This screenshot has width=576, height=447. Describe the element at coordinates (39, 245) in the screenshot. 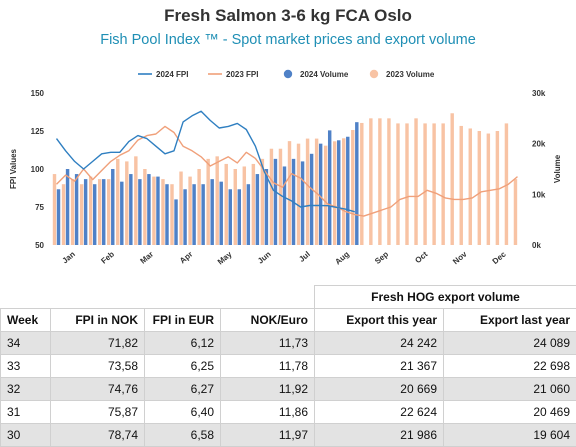

I see `y-tick-left: 50` at that location.